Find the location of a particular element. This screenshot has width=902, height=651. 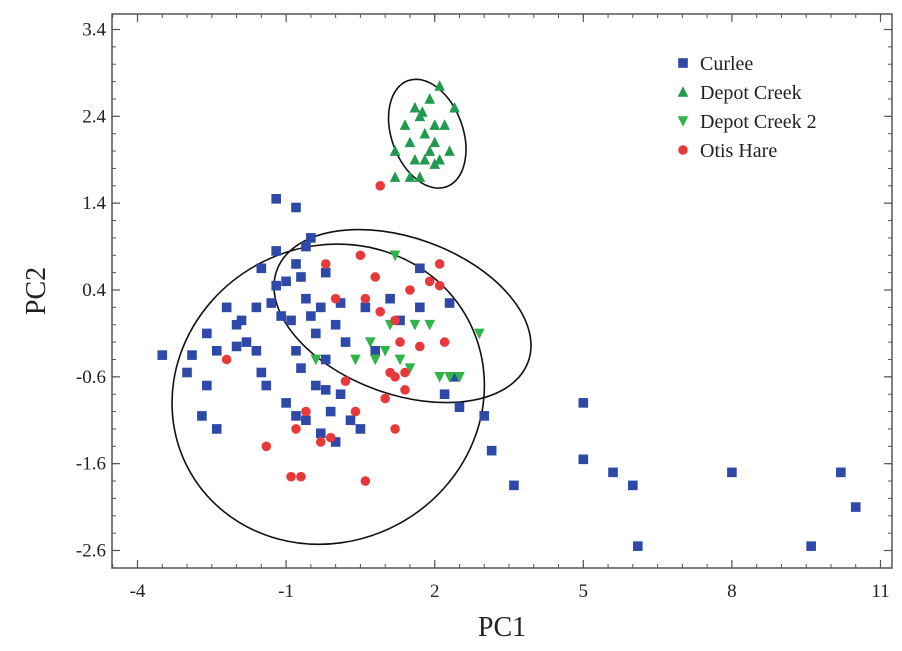

confidence-ellipse is located at coordinates (427, 133).